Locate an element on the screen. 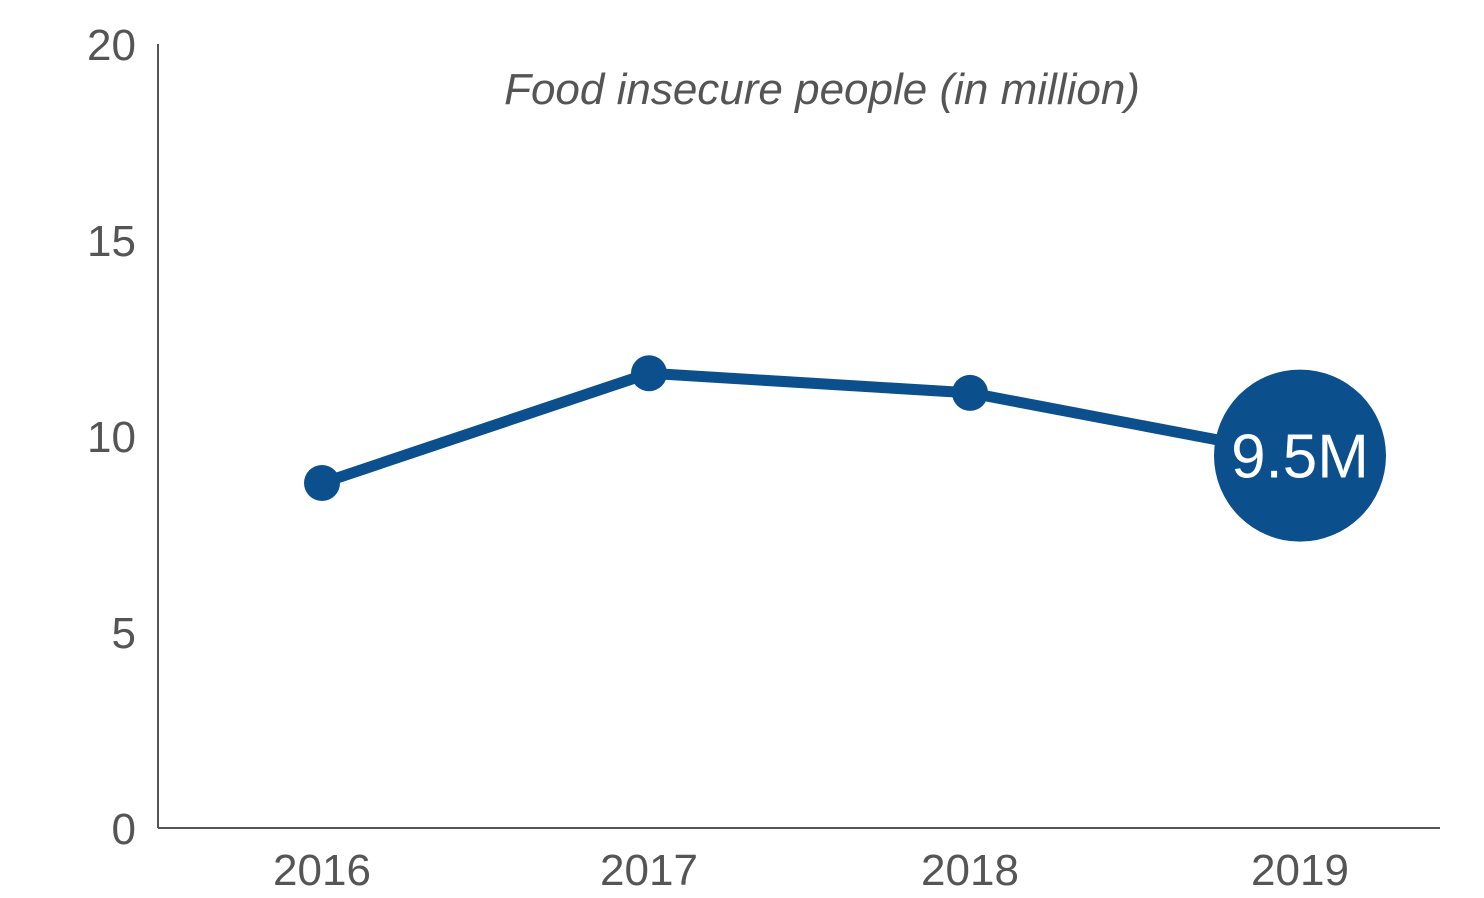 The height and width of the screenshot is (898, 1484). y-tick-label: 0 is located at coordinates (124, 829).